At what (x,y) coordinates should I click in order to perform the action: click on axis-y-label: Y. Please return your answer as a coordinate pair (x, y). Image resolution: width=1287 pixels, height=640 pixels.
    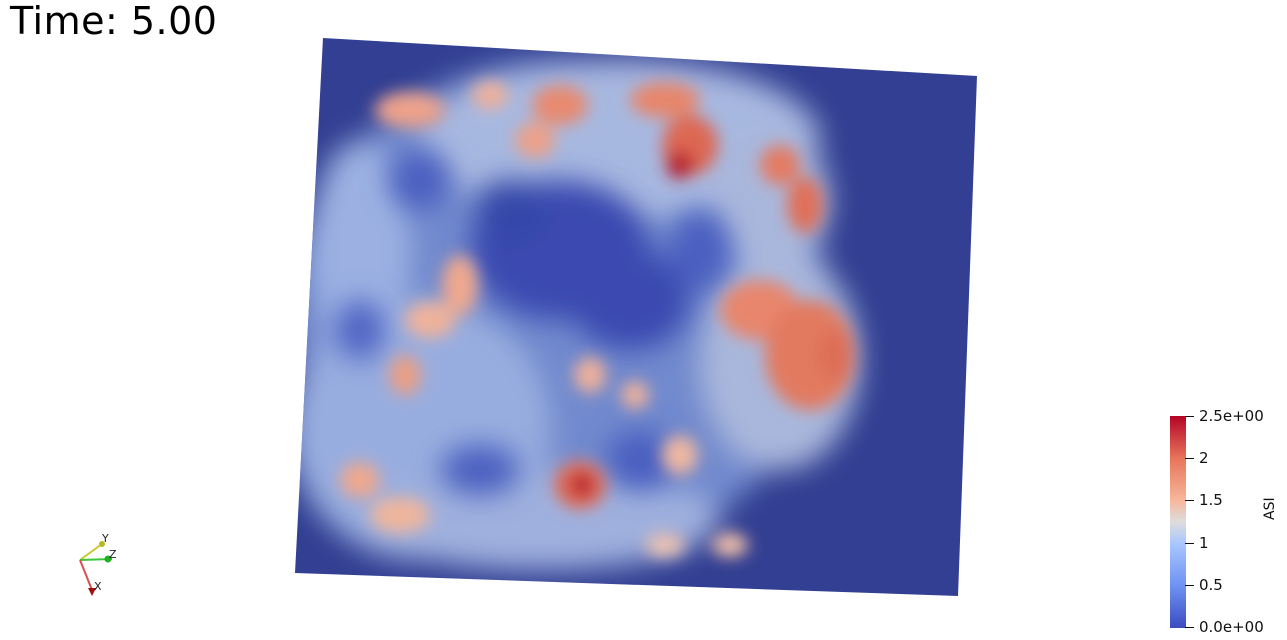
    Looking at the image, I should click on (105, 538).